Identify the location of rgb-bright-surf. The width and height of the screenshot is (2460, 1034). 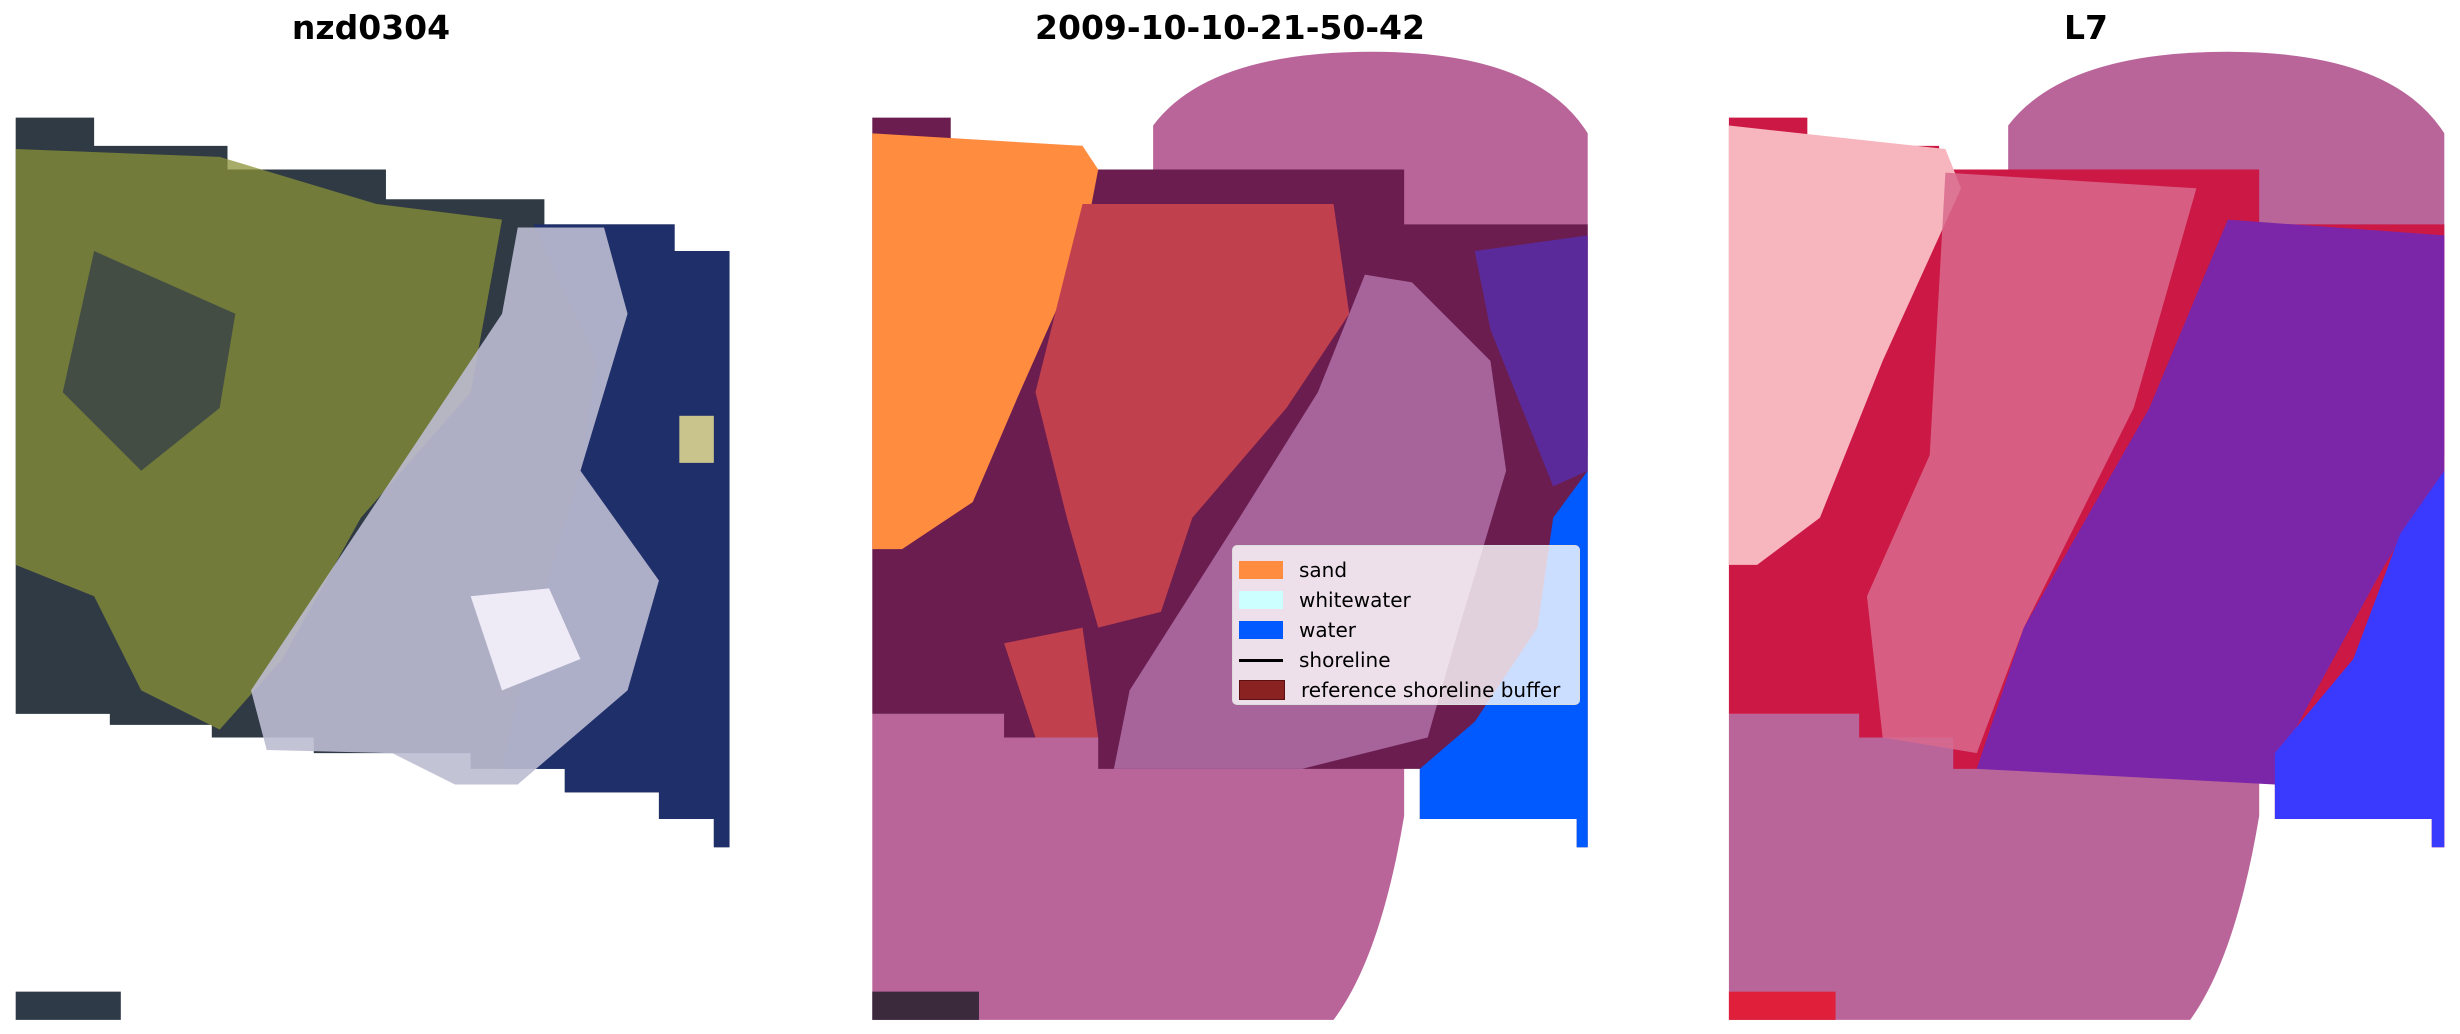
(525, 639).